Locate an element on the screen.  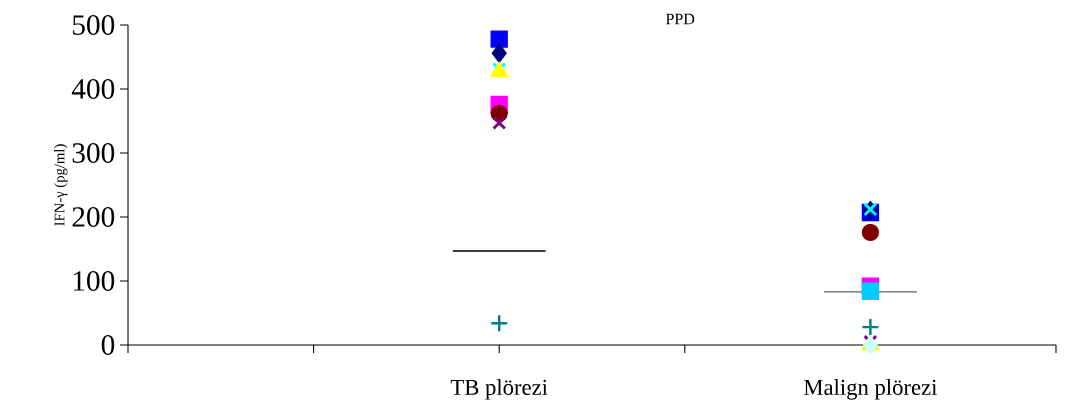
y-axis-title: IFN-γ (pg/ml) is located at coordinates (61, 185).